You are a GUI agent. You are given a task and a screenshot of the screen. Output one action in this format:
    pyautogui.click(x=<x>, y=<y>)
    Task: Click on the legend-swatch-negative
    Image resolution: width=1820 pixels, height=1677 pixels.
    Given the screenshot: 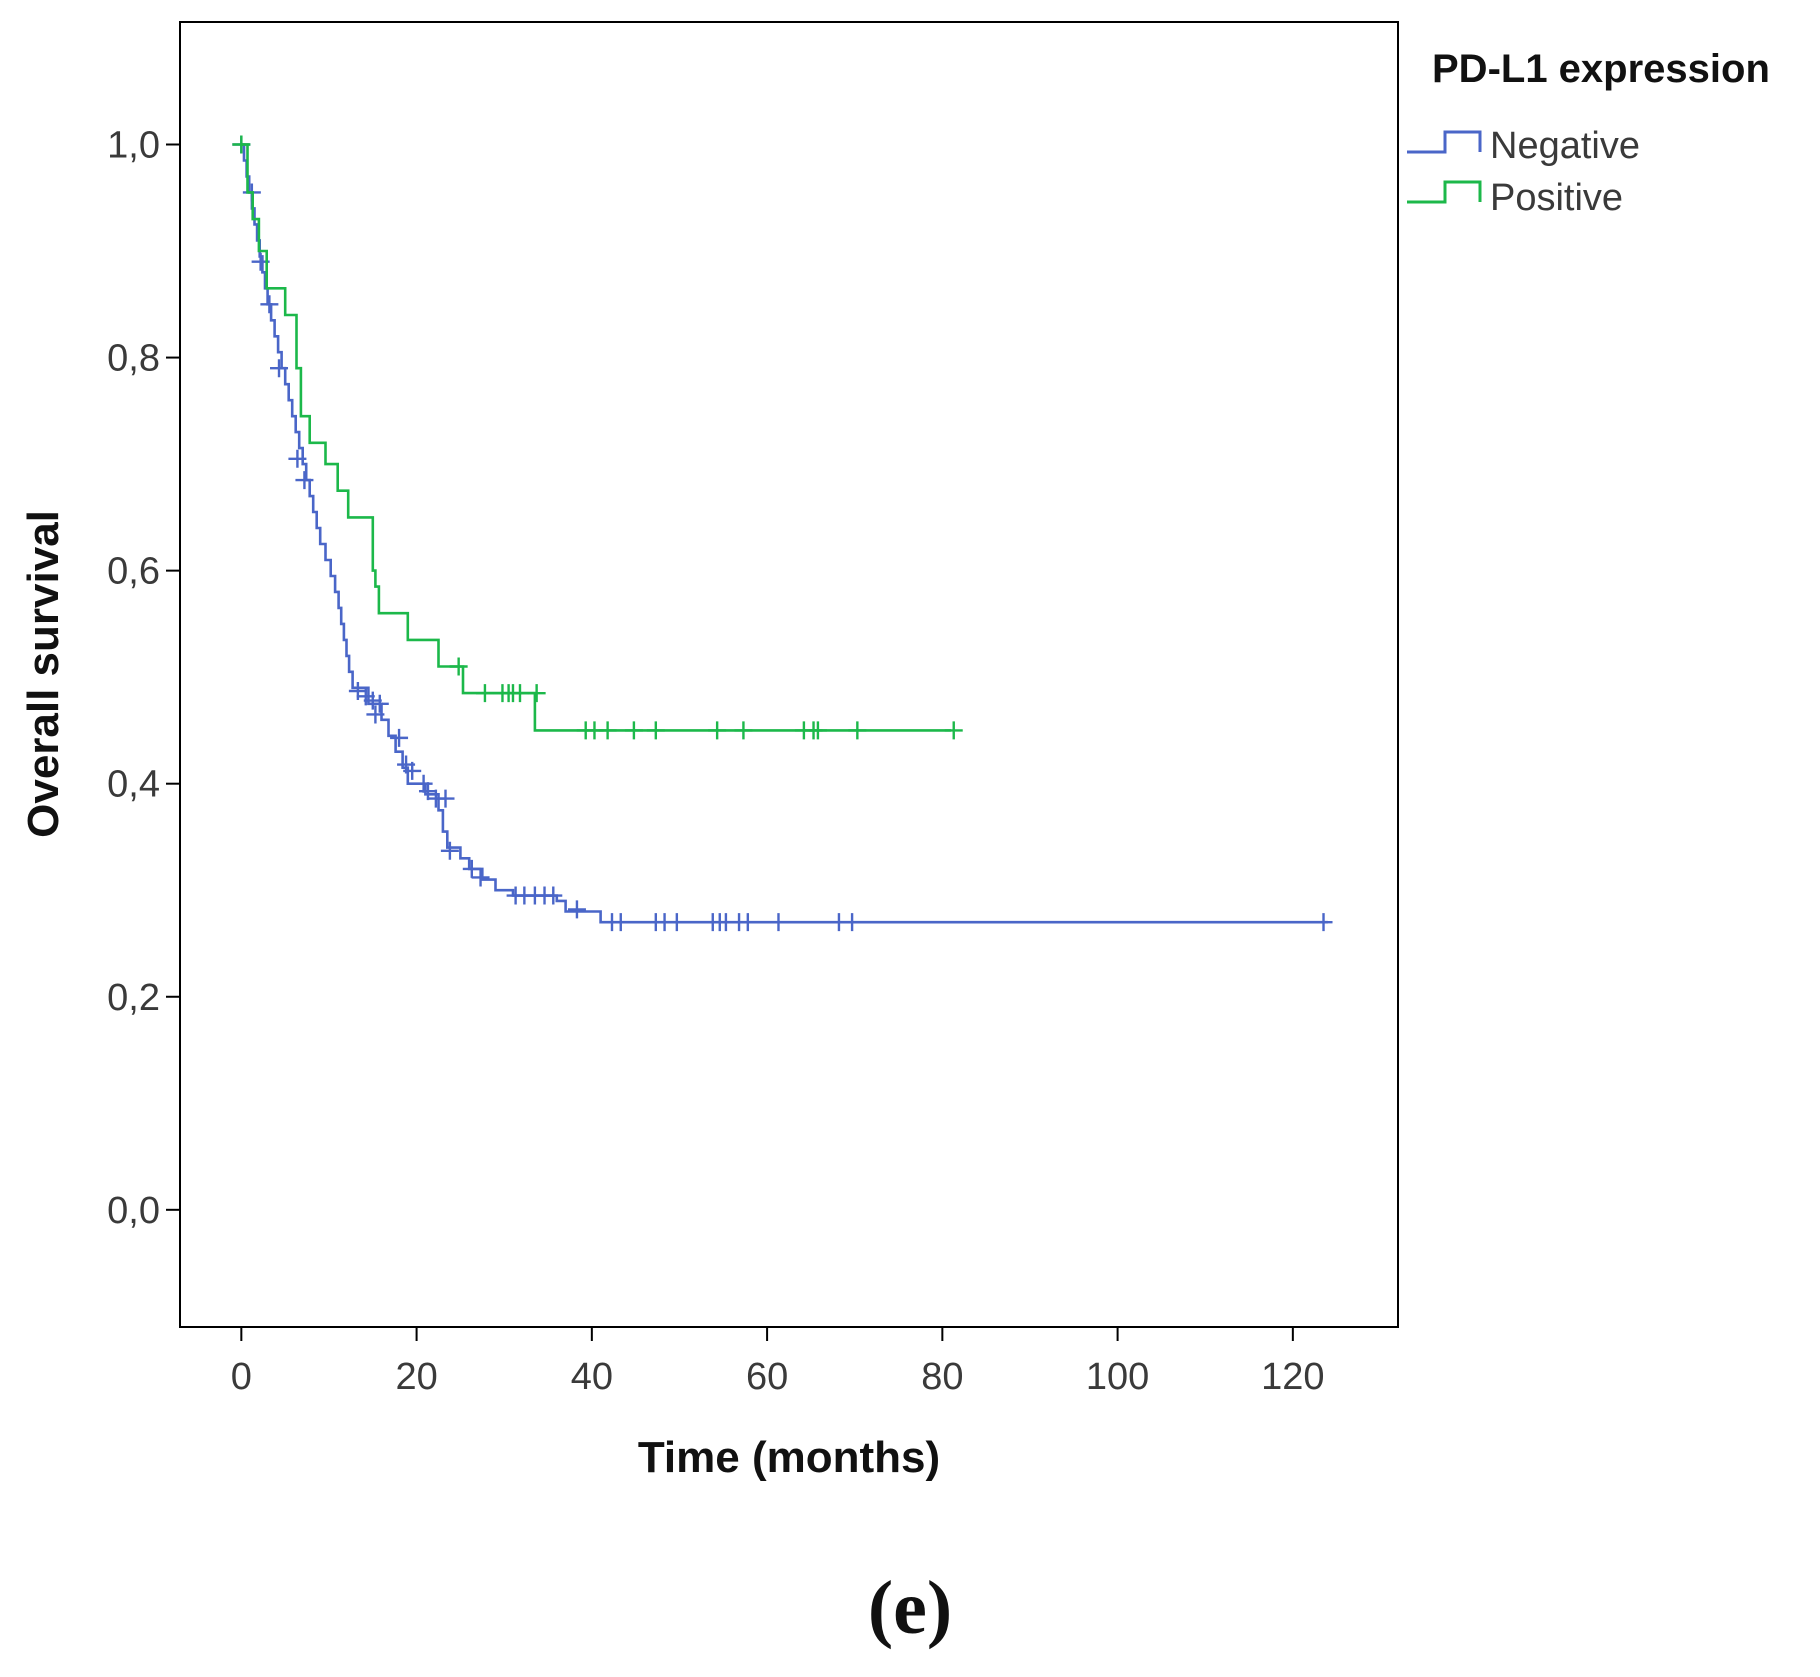 What is the action you would take?
    pyautogui.click(x=1444, y=142)
    